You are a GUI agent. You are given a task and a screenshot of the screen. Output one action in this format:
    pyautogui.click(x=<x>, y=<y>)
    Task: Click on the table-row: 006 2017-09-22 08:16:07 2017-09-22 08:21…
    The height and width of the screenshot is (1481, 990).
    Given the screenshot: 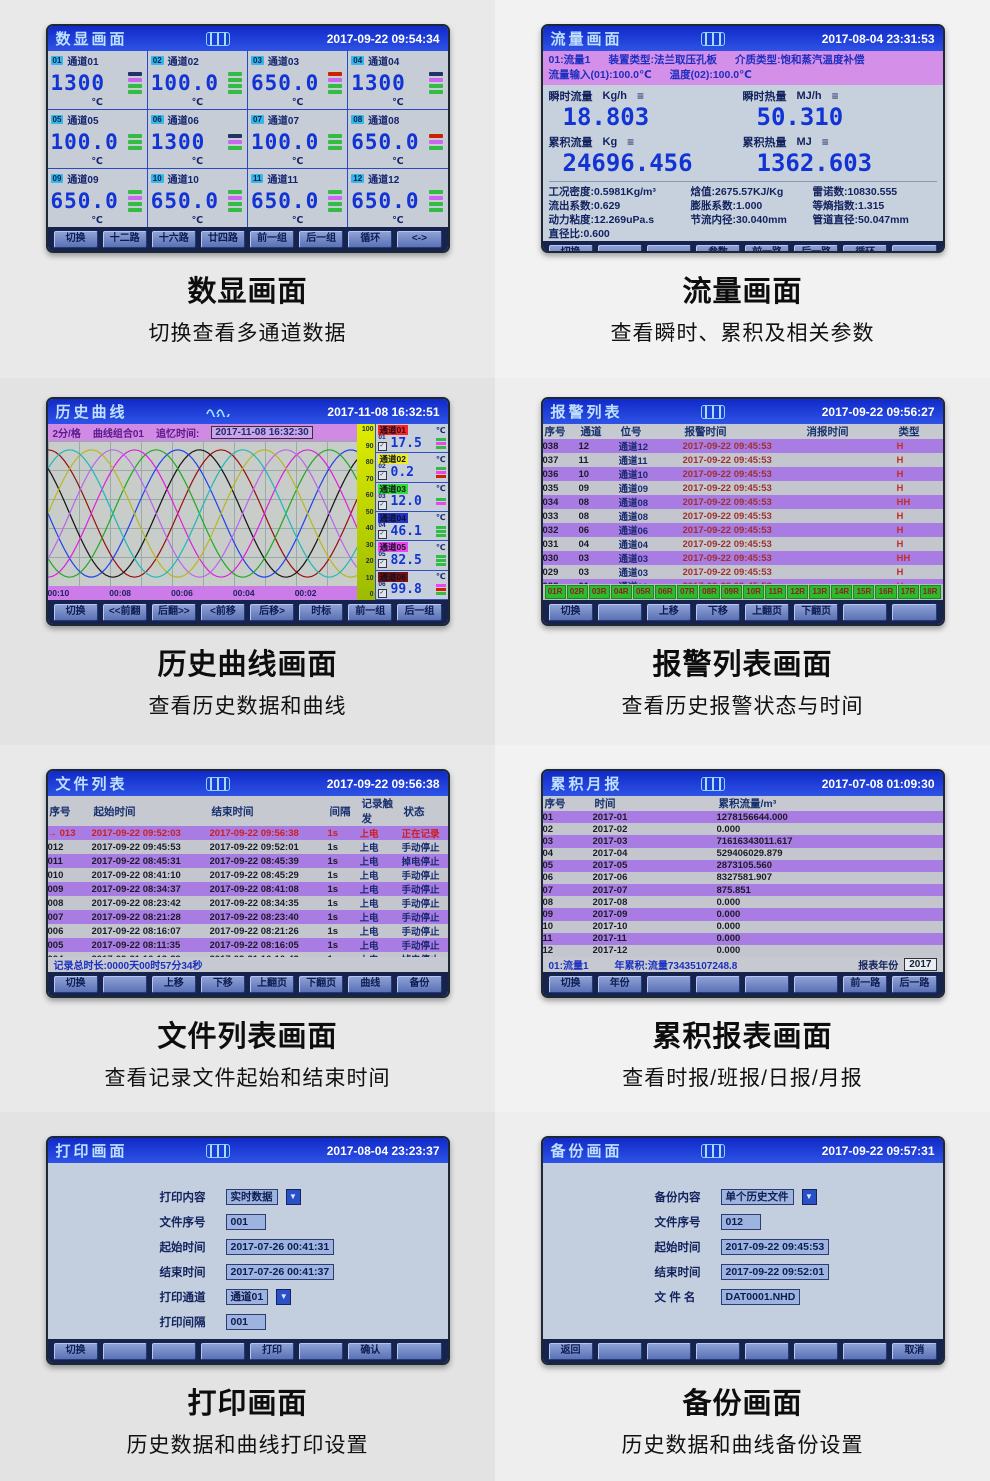 What is the action you would take?
    pyautogui.click(x=247, y=931)
    